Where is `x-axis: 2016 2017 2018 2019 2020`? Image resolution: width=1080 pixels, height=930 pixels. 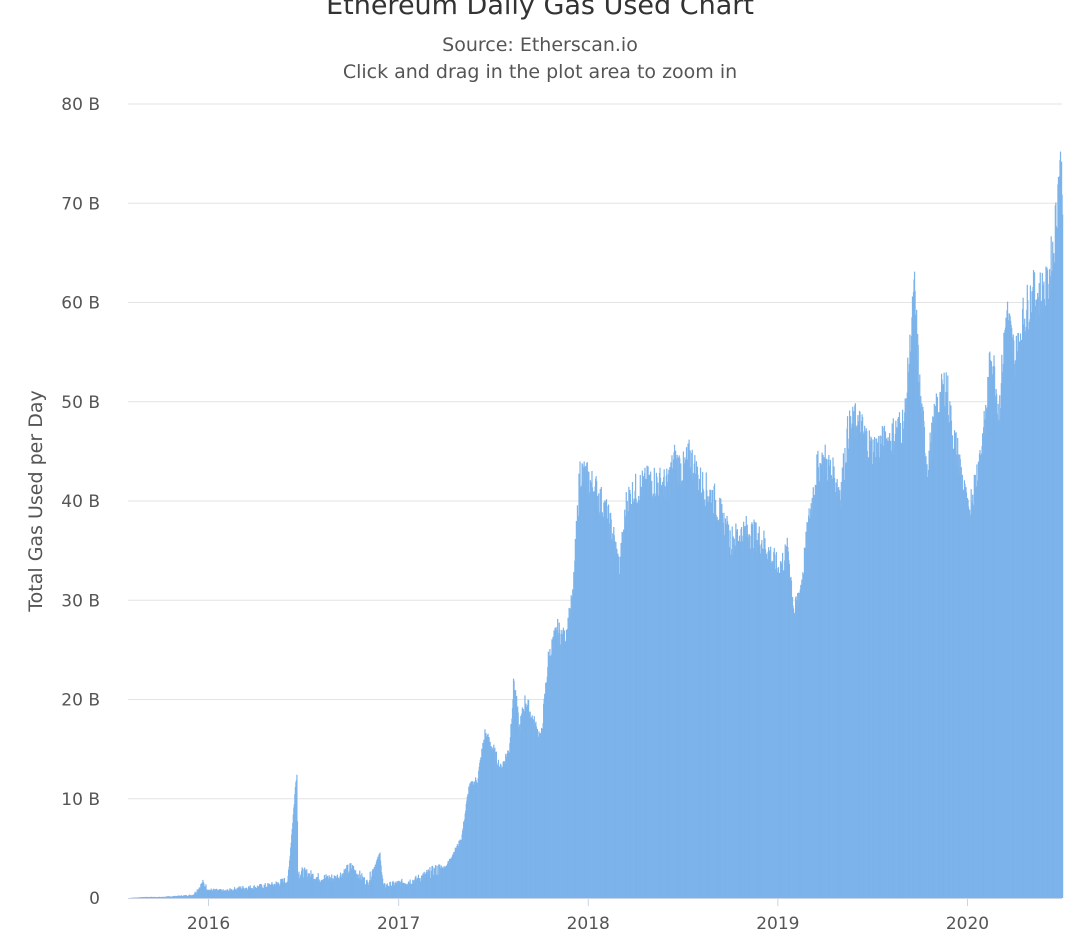
x-axis: 2016 2017 2018 2019 2020 is located at coordinates (595, 914).